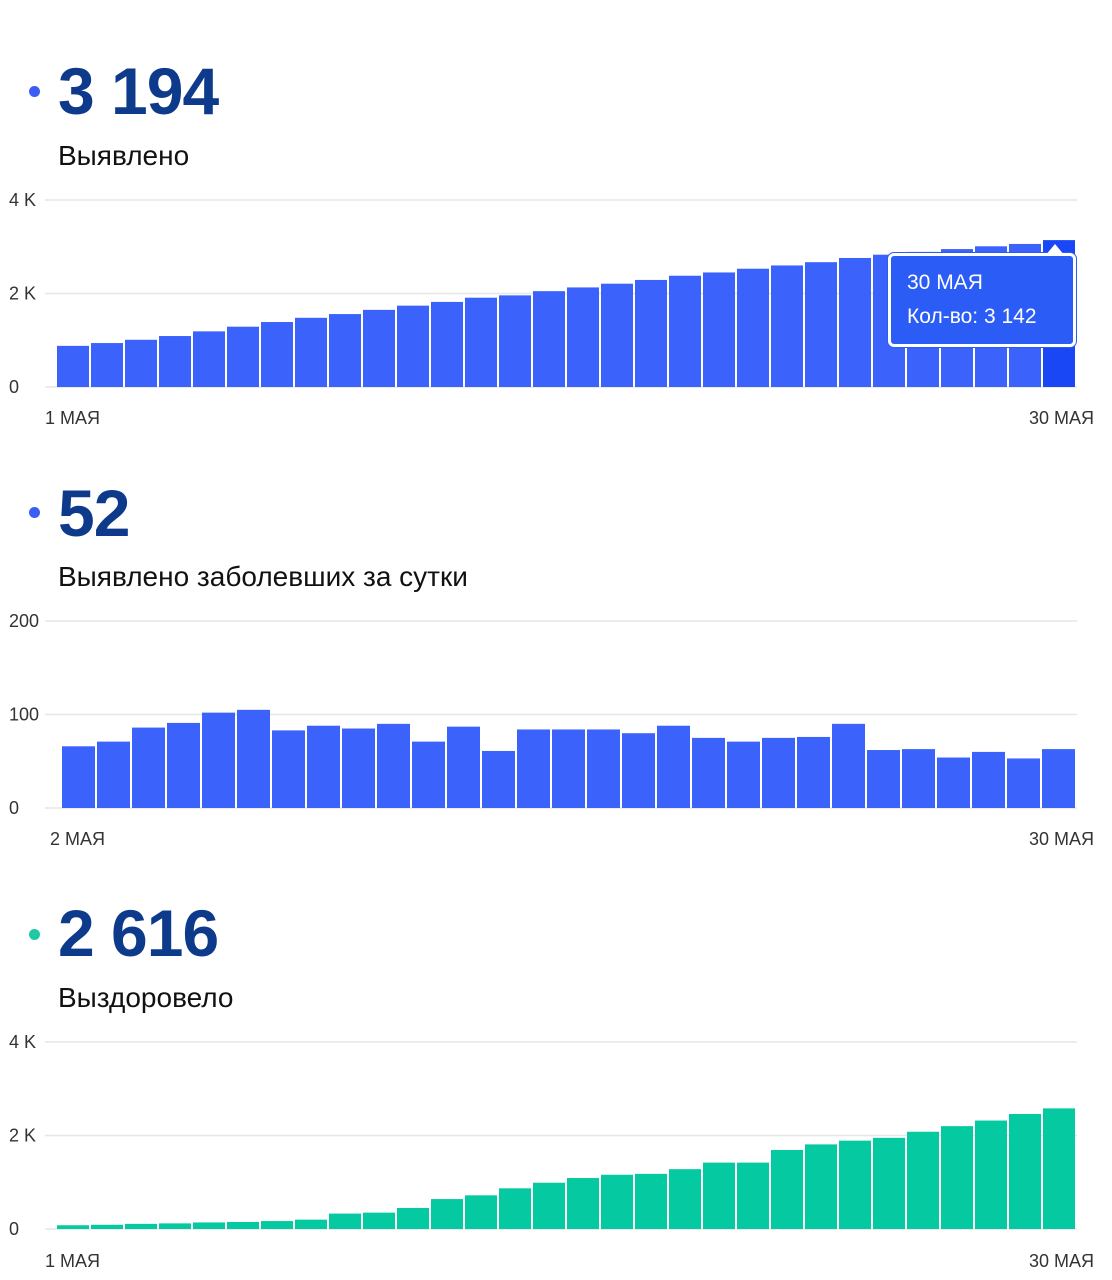 The height and width of the screenshot is (1280, 1112). Describe the element at coordinates (945, 282) in the screenshot. I see `tooltip-date: 30 МАЯ` at that location.